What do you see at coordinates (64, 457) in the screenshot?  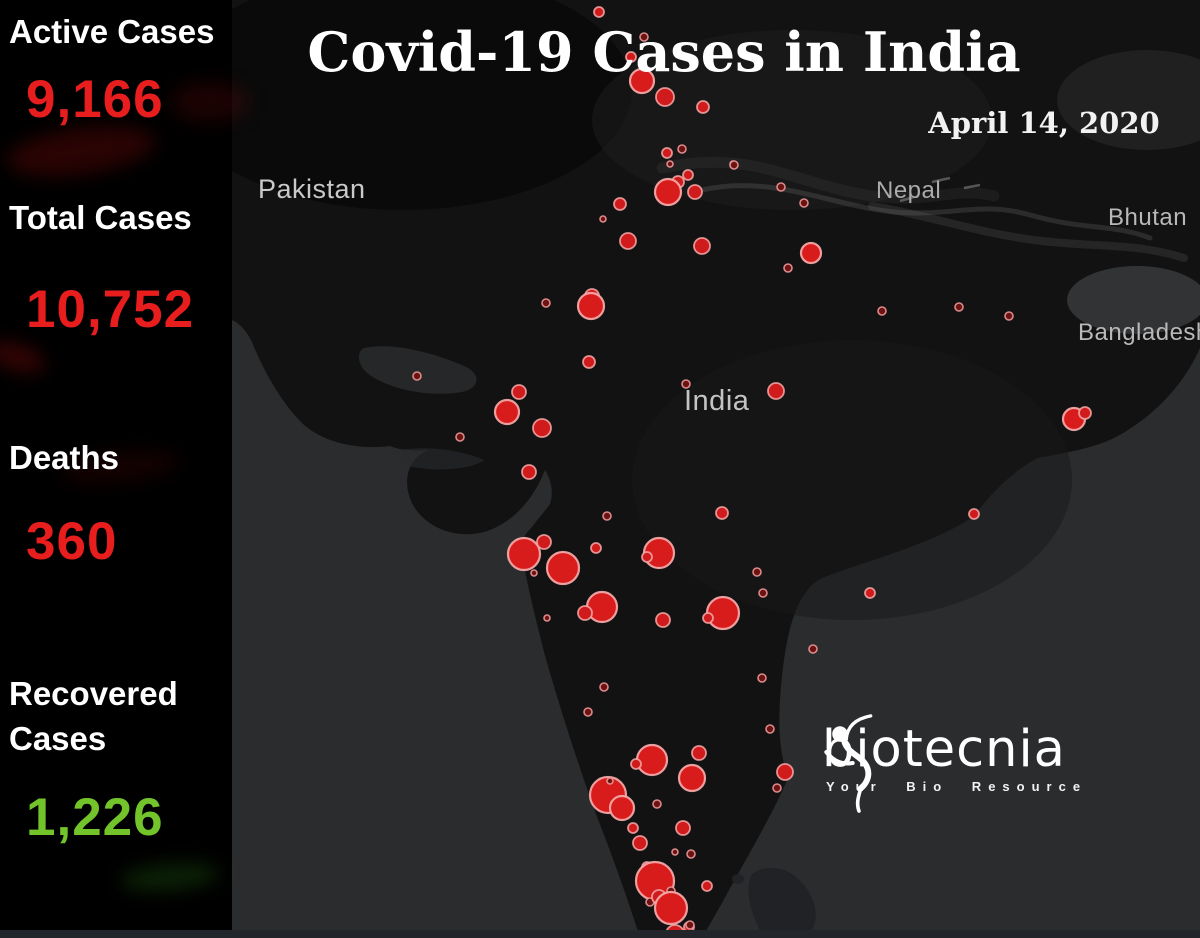 I see `stat-label: Deaths` at bounding box center [64, 457].